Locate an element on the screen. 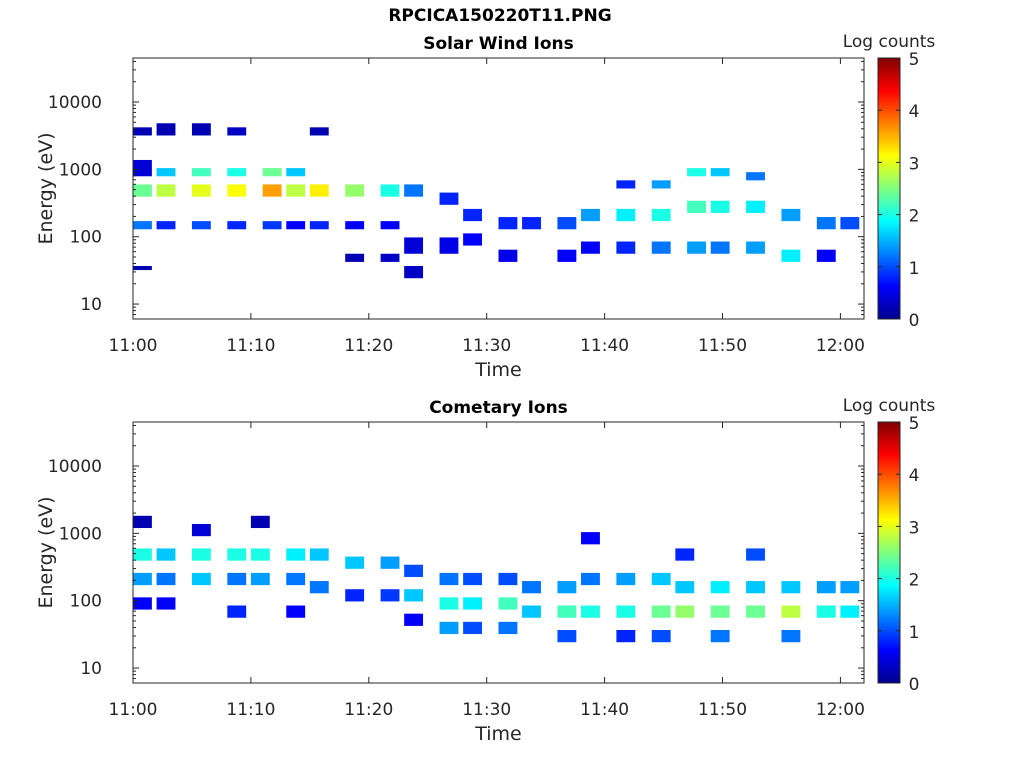  colorbar-label: Log counts is located at coordinates (889, 42).